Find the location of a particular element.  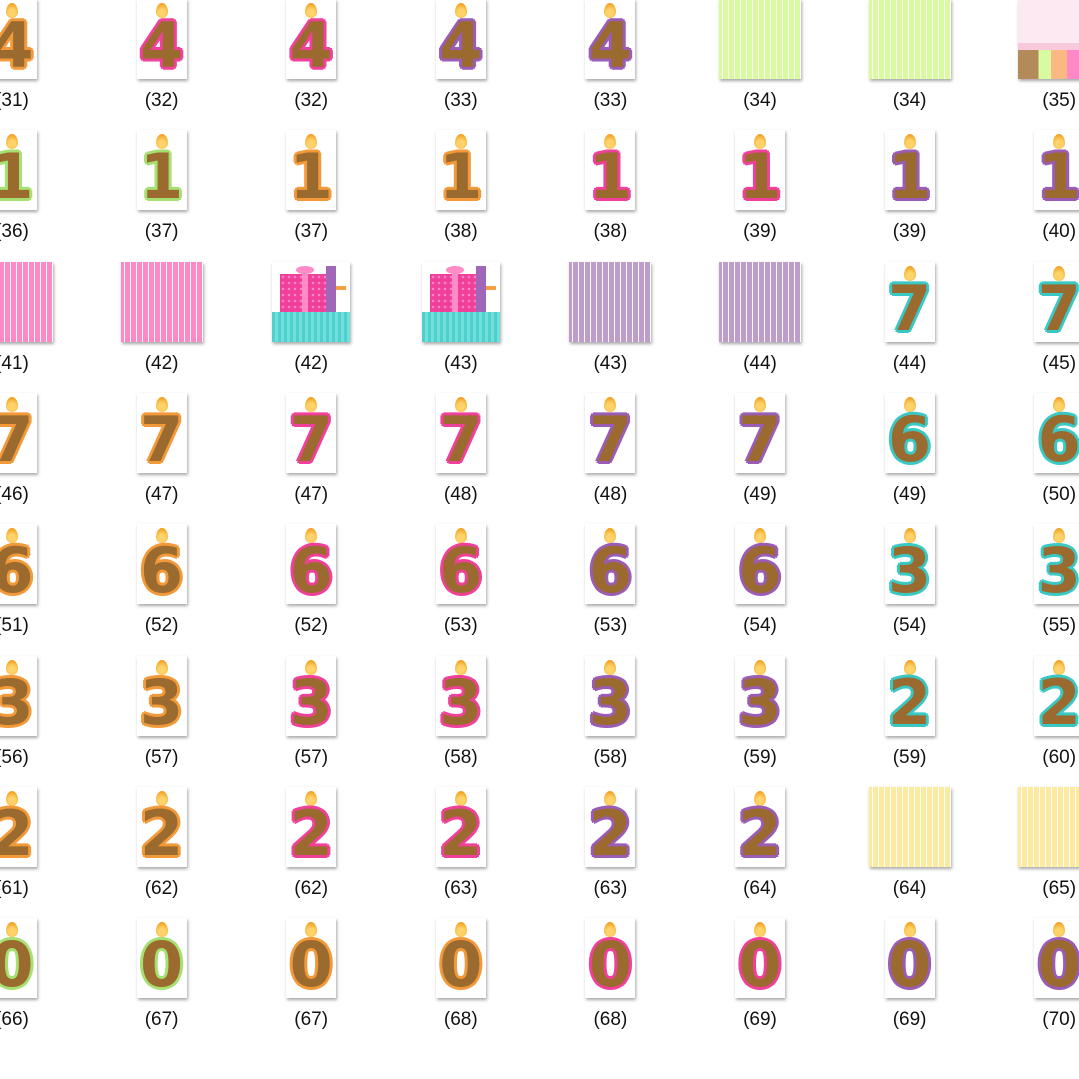

file-name-label: (59) is located at coordinates (909, 757).